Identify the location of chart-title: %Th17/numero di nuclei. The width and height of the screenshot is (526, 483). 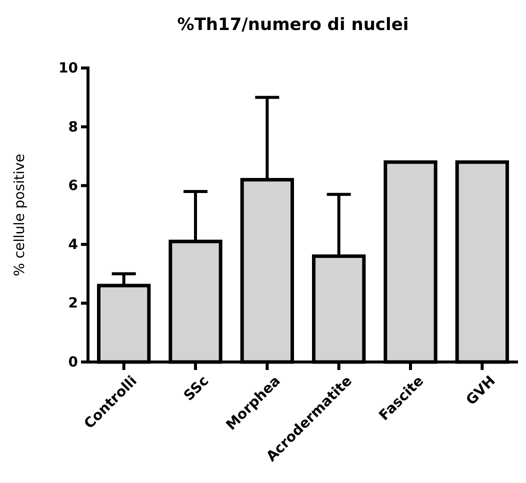
(293, 25).